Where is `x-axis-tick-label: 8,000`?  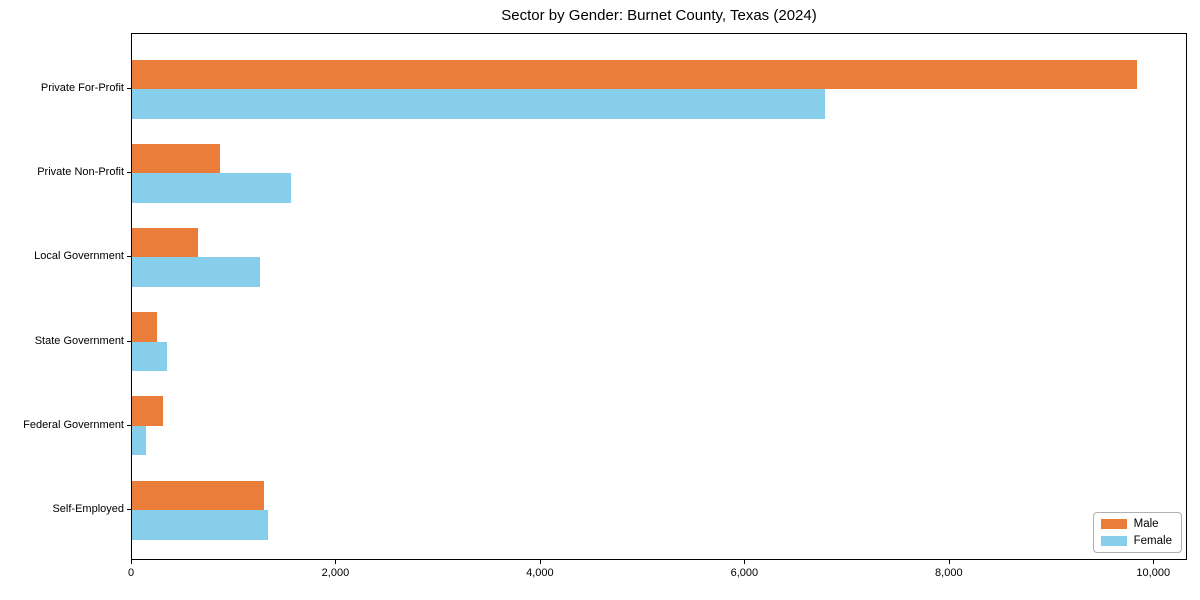 x-axis-tick-label: 8,000 is located at coordinates (949, 573).